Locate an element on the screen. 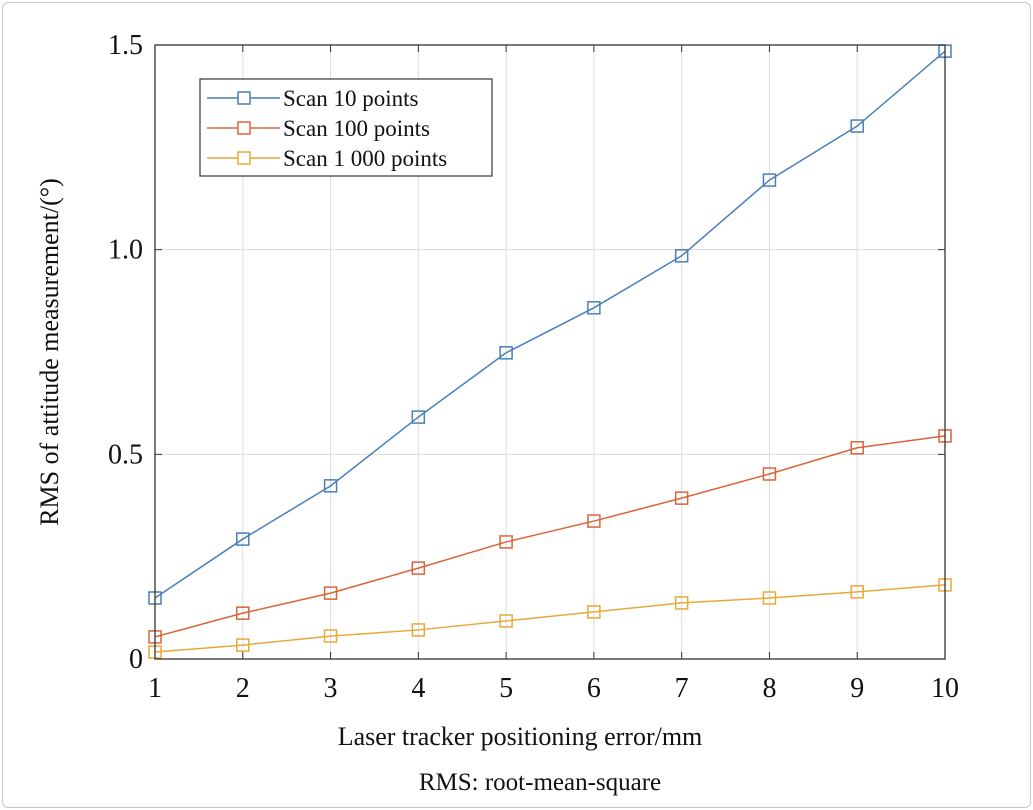  x-tick-label: 1 is located at coordinates (155, 688).